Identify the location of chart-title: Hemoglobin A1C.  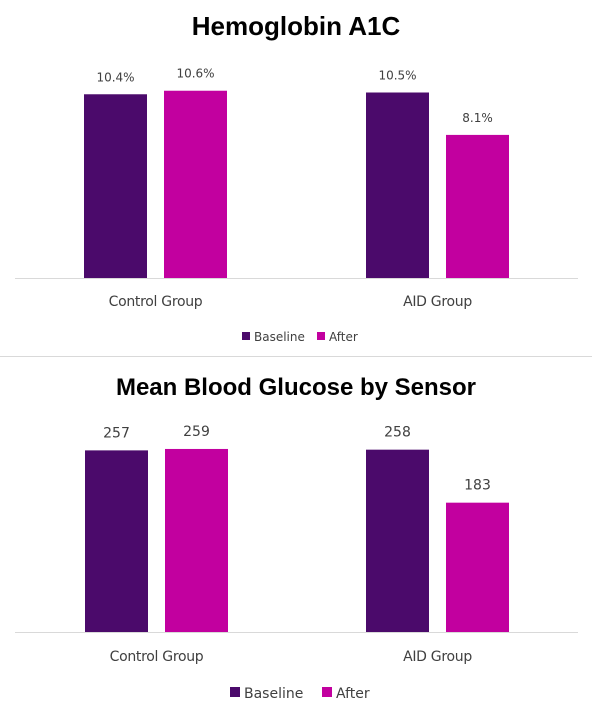
(296, 26).